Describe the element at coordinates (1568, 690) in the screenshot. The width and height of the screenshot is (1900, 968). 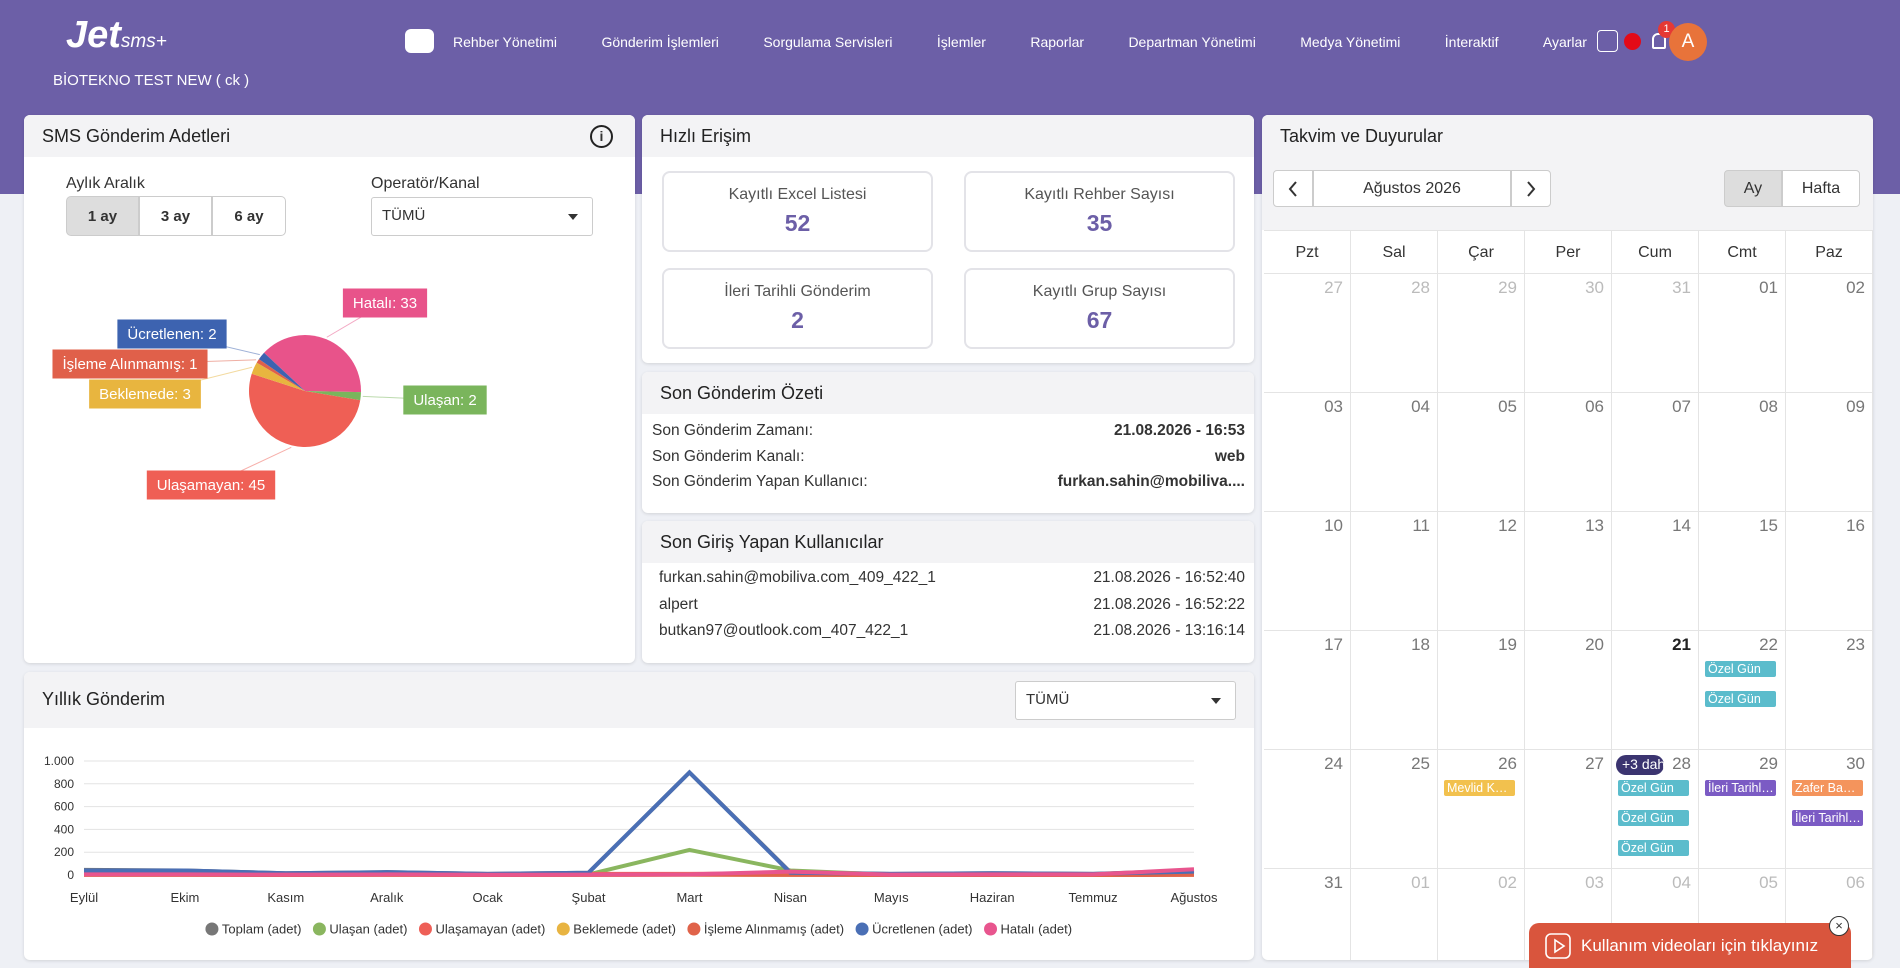
I see `day-cell: 20` at that location.